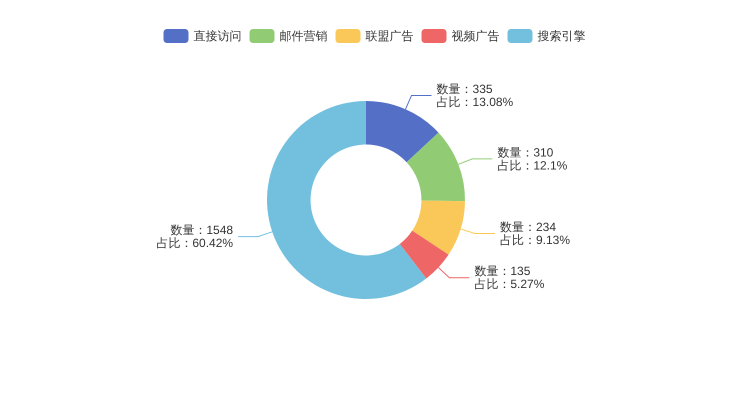 The width and height of the screenshot is (749, 396). I want to click on data-label: 数量：335 占比：13.08%, so click(475, 95).